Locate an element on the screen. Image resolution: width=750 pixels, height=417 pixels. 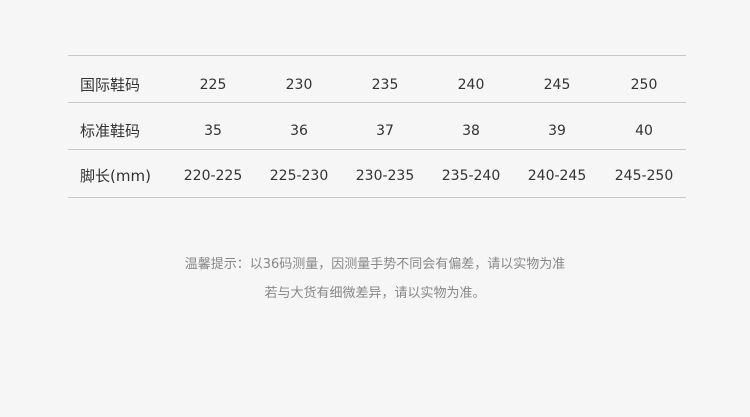
table-row-std-size: 标准鞋码 35 36 37 38 39 40 is located at coordinates (377, 131).